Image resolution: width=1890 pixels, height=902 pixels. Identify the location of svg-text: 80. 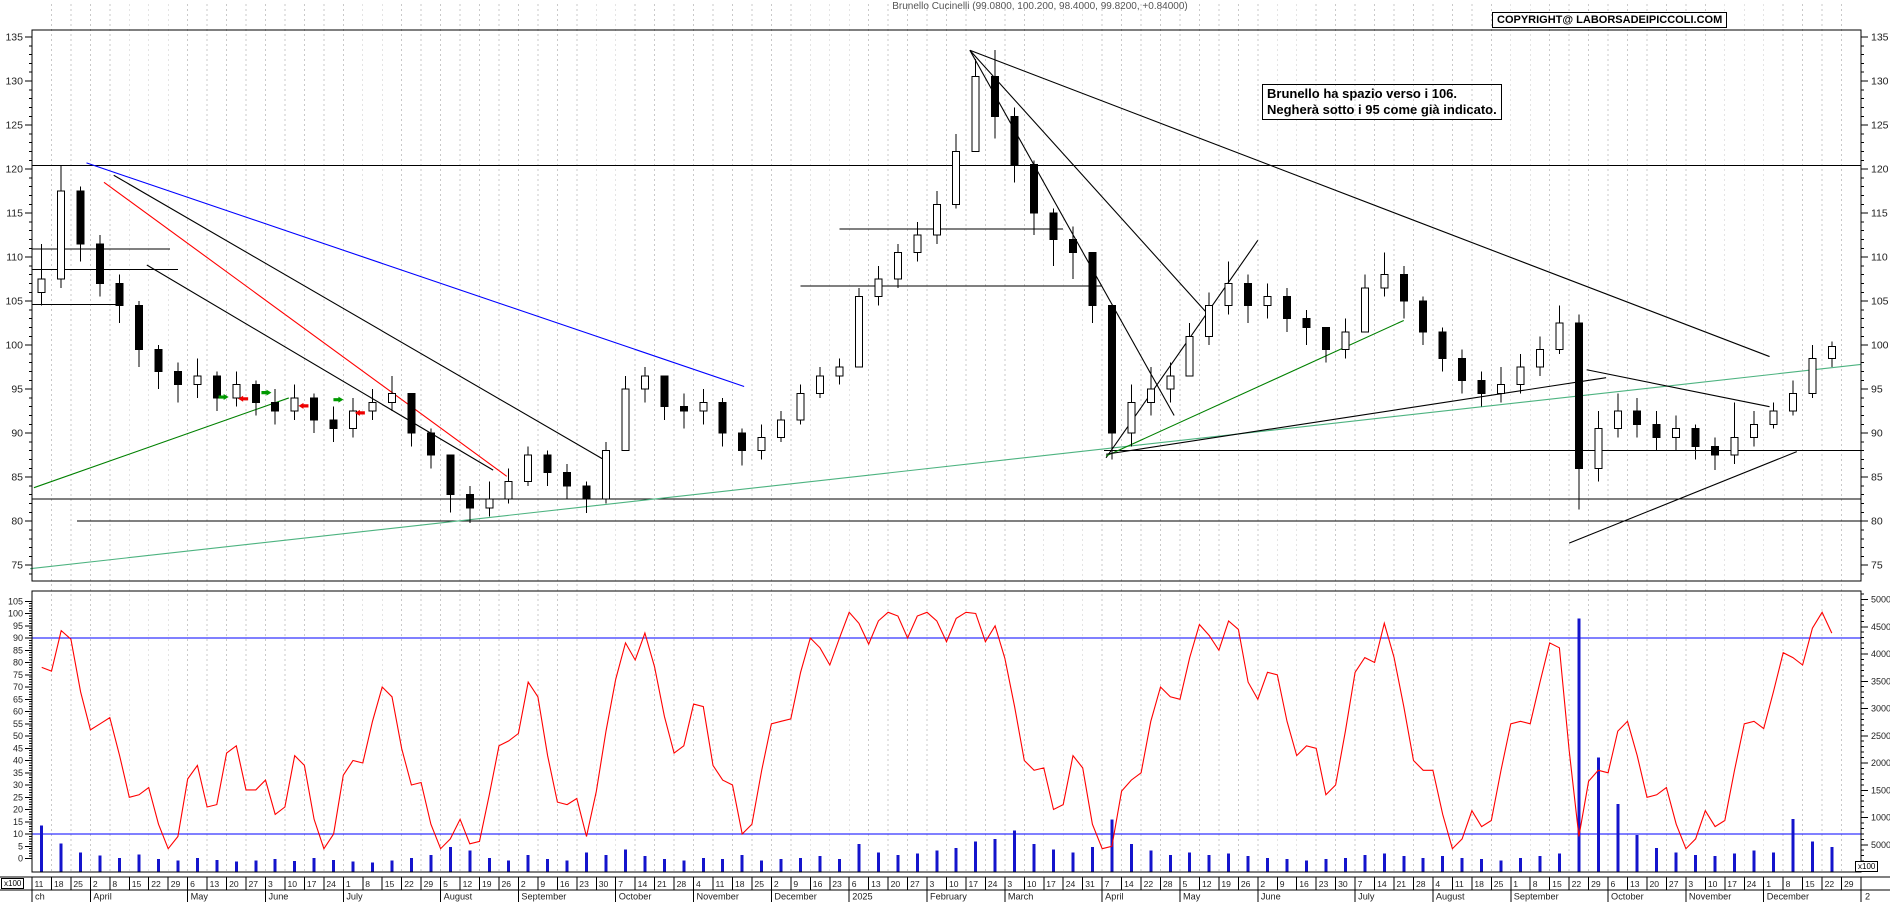
(18, 663).